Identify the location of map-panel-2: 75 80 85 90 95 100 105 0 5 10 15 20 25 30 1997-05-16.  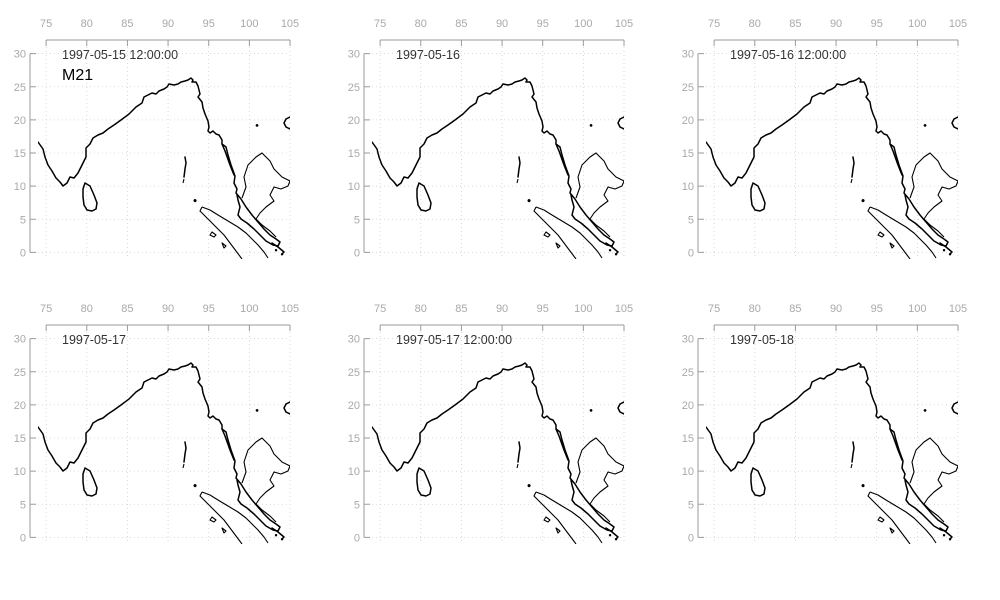
(490, 138).